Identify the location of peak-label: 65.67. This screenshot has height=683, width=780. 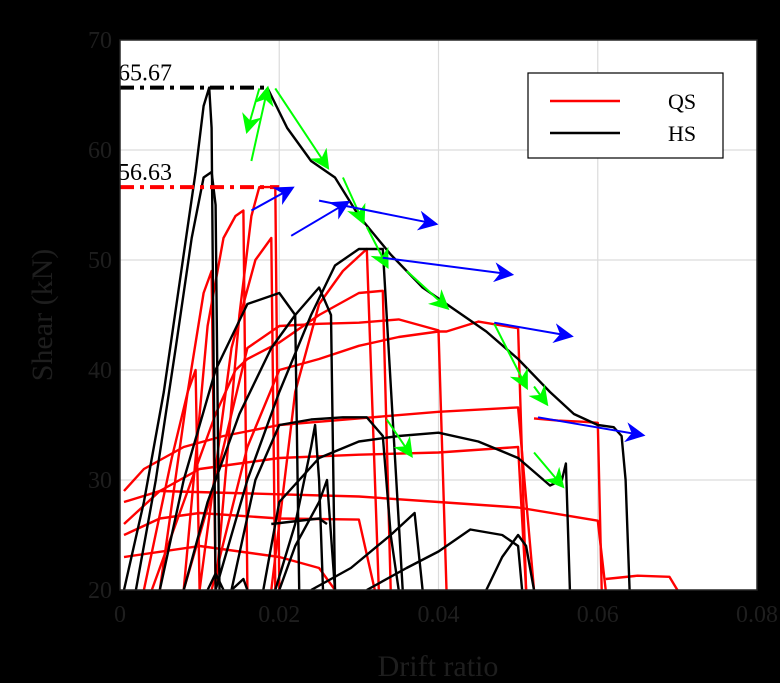
(145, 74).